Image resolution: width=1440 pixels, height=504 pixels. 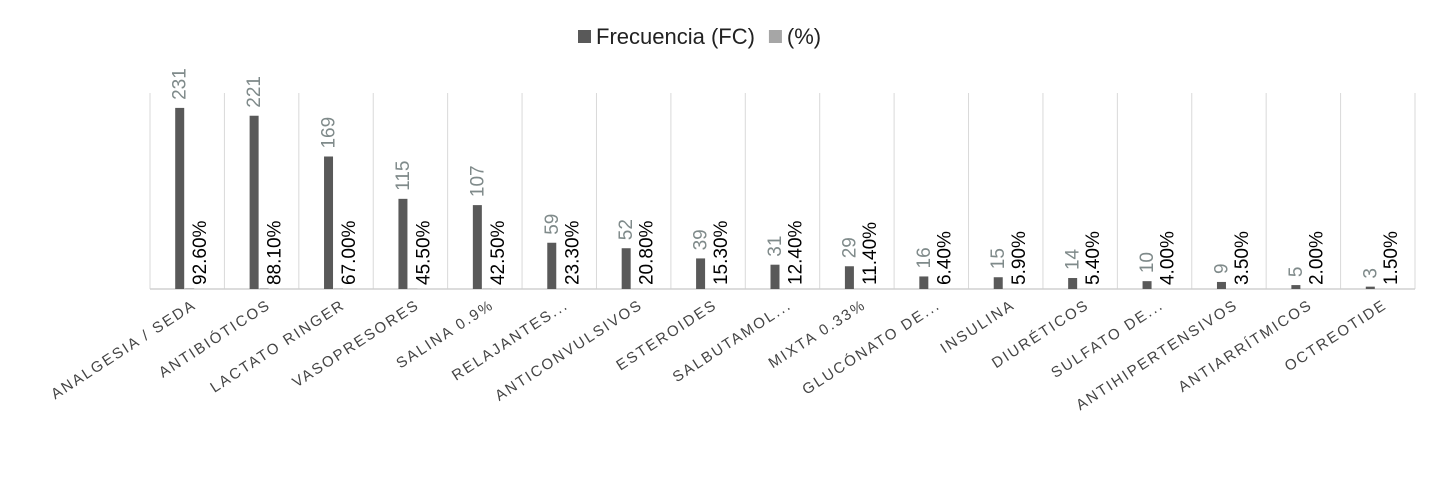 I want to click on x-tick-label: LACTATO RINGER, so click(x=277, y=346).